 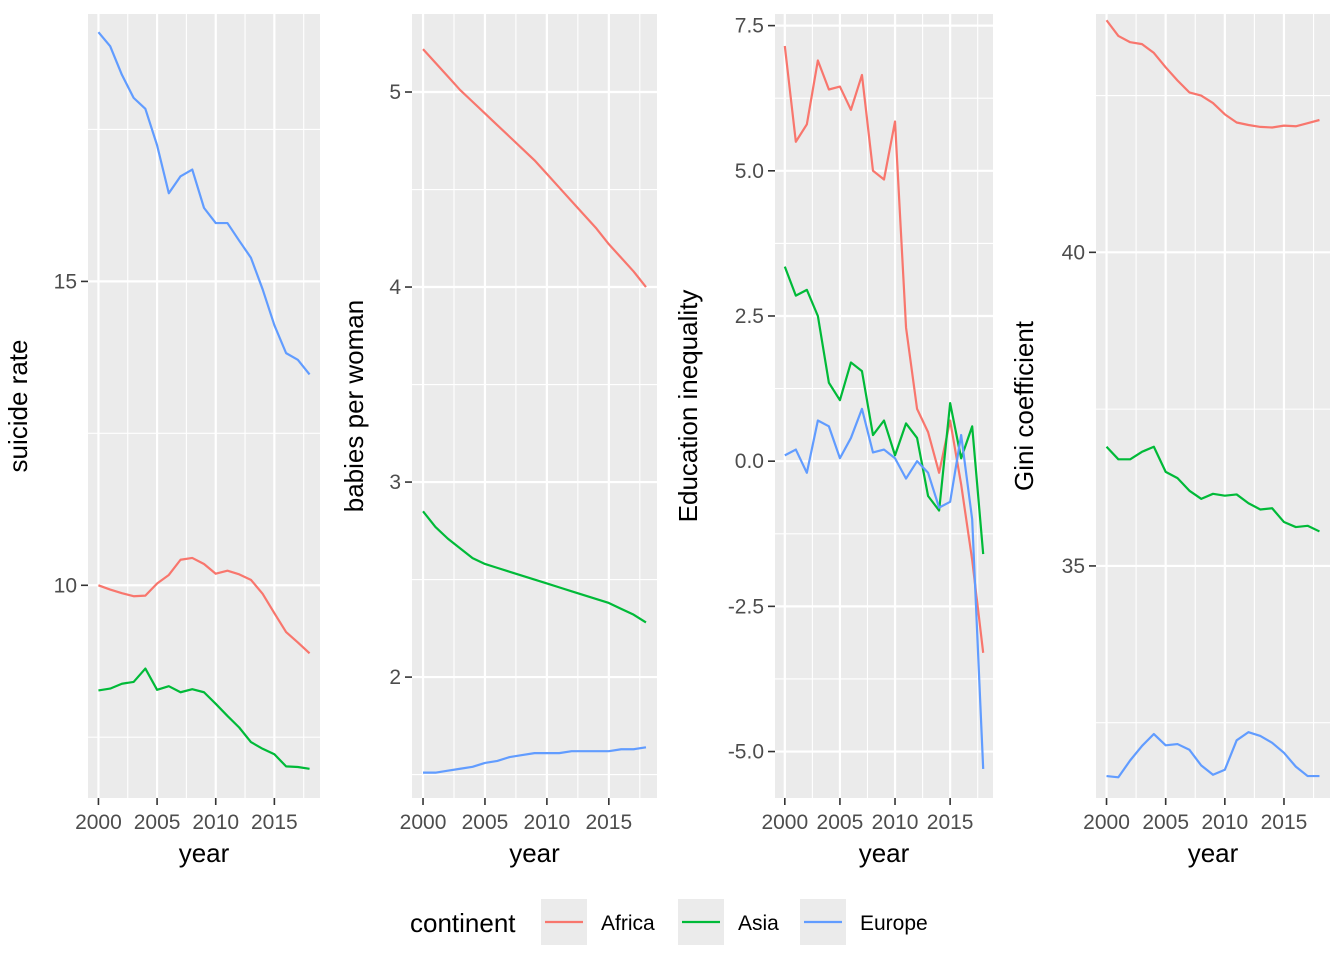 I want to click on legend-label: Europe, so click(x=894, y=923).